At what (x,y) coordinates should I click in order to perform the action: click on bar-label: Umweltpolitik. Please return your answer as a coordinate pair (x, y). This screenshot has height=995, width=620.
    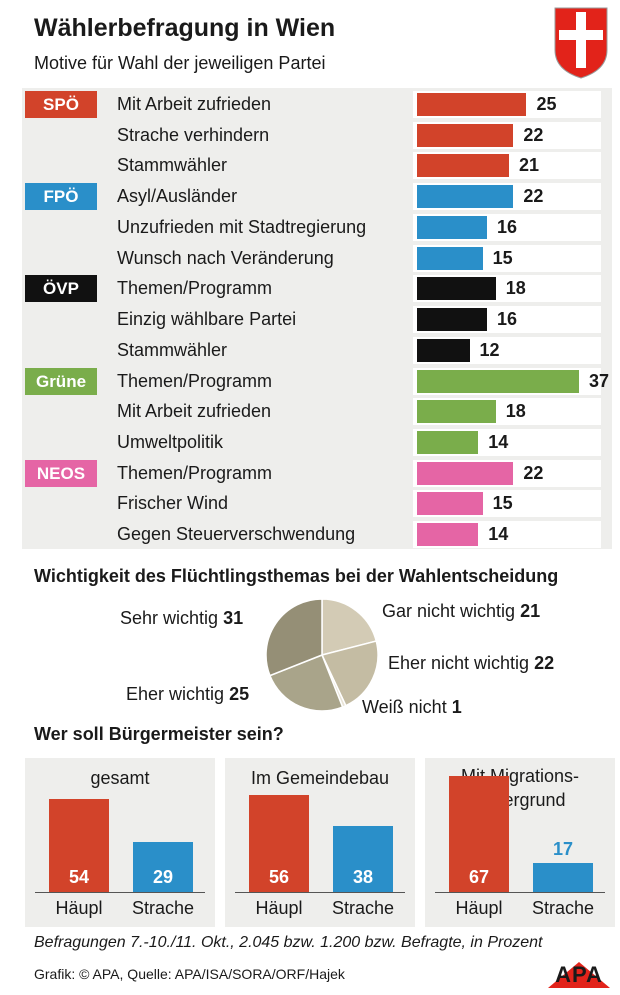
    Looking at the image, I should click on (170, 442).